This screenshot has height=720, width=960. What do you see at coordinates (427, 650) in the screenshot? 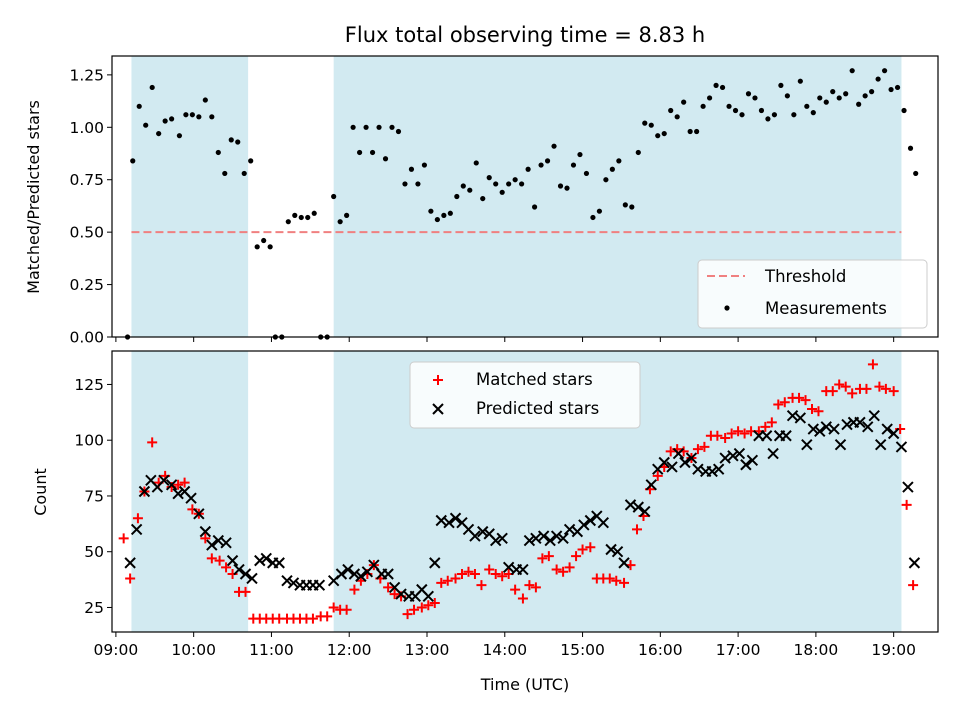
I see `x-tick-label: 13:00` at bounding box center [427, 650].